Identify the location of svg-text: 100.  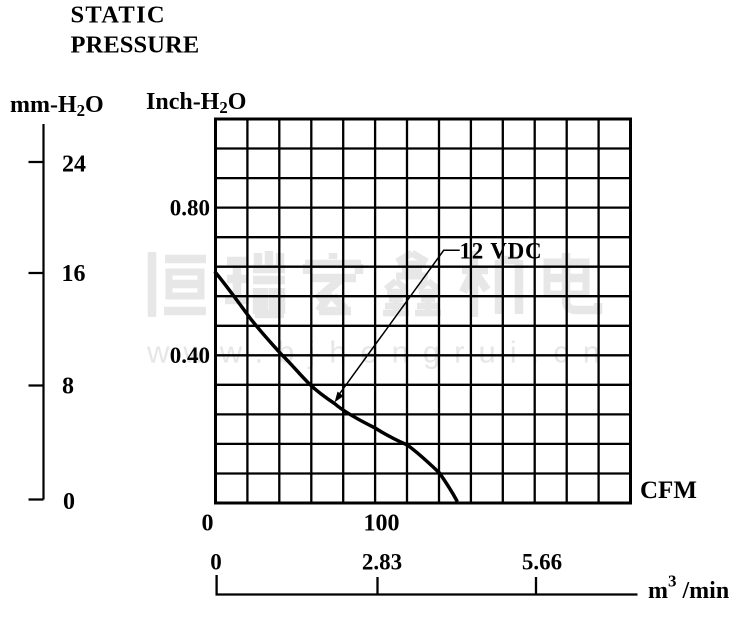
(382, 524).